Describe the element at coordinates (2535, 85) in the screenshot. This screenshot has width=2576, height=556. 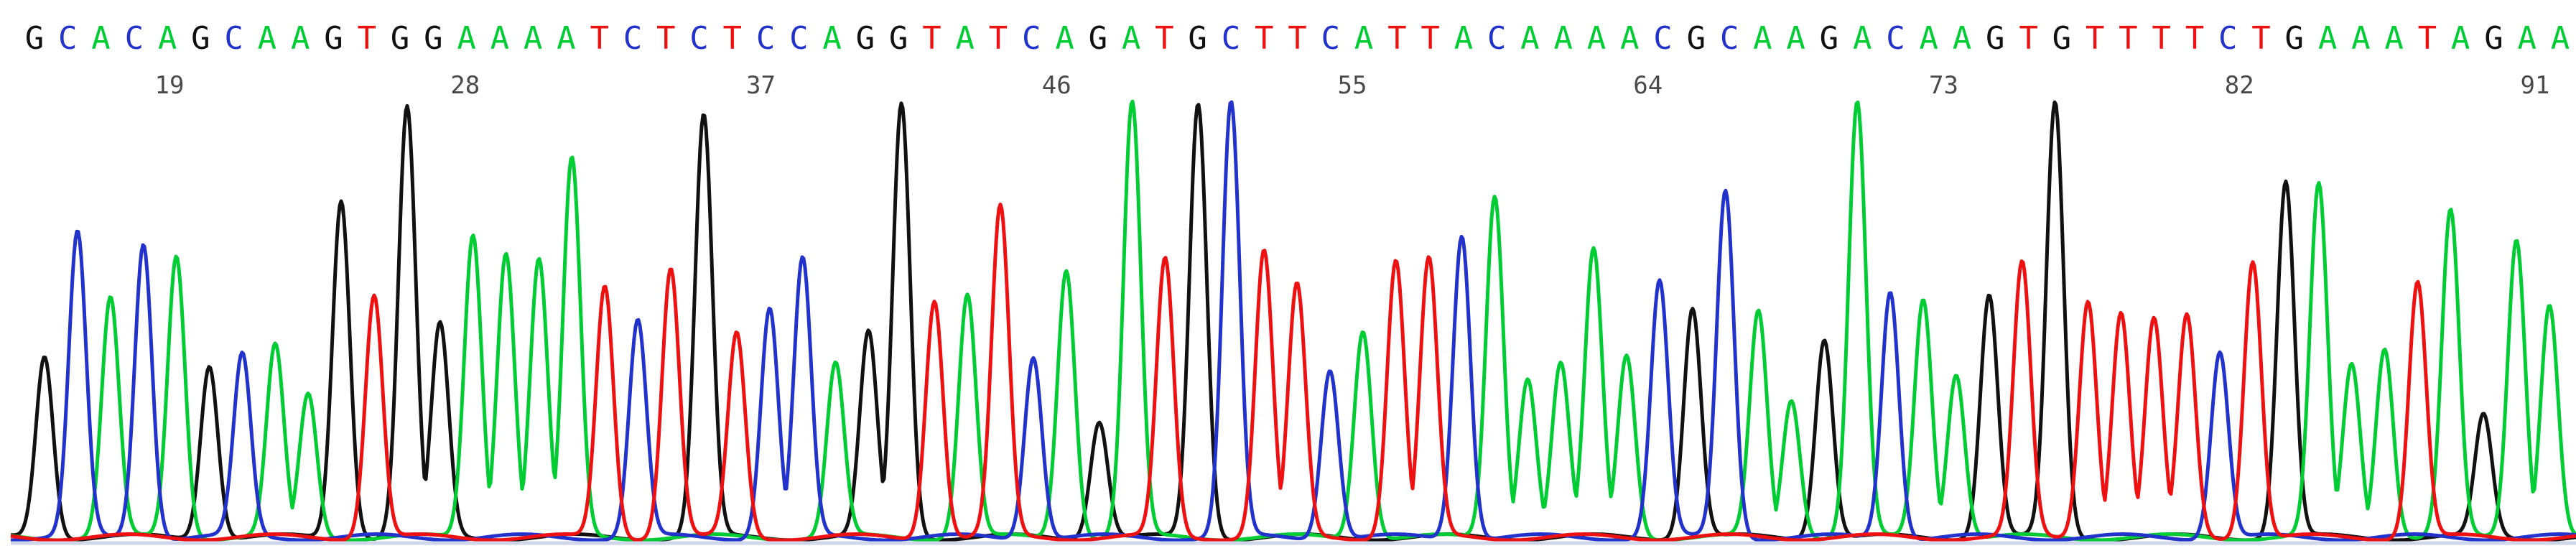
I see `position-label: 91` at that location.